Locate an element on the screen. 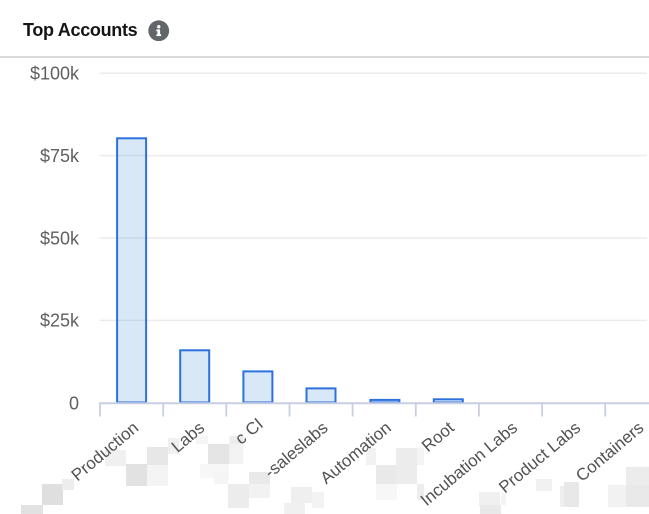  svg-text: $75k is located at coordinates (60, 156).